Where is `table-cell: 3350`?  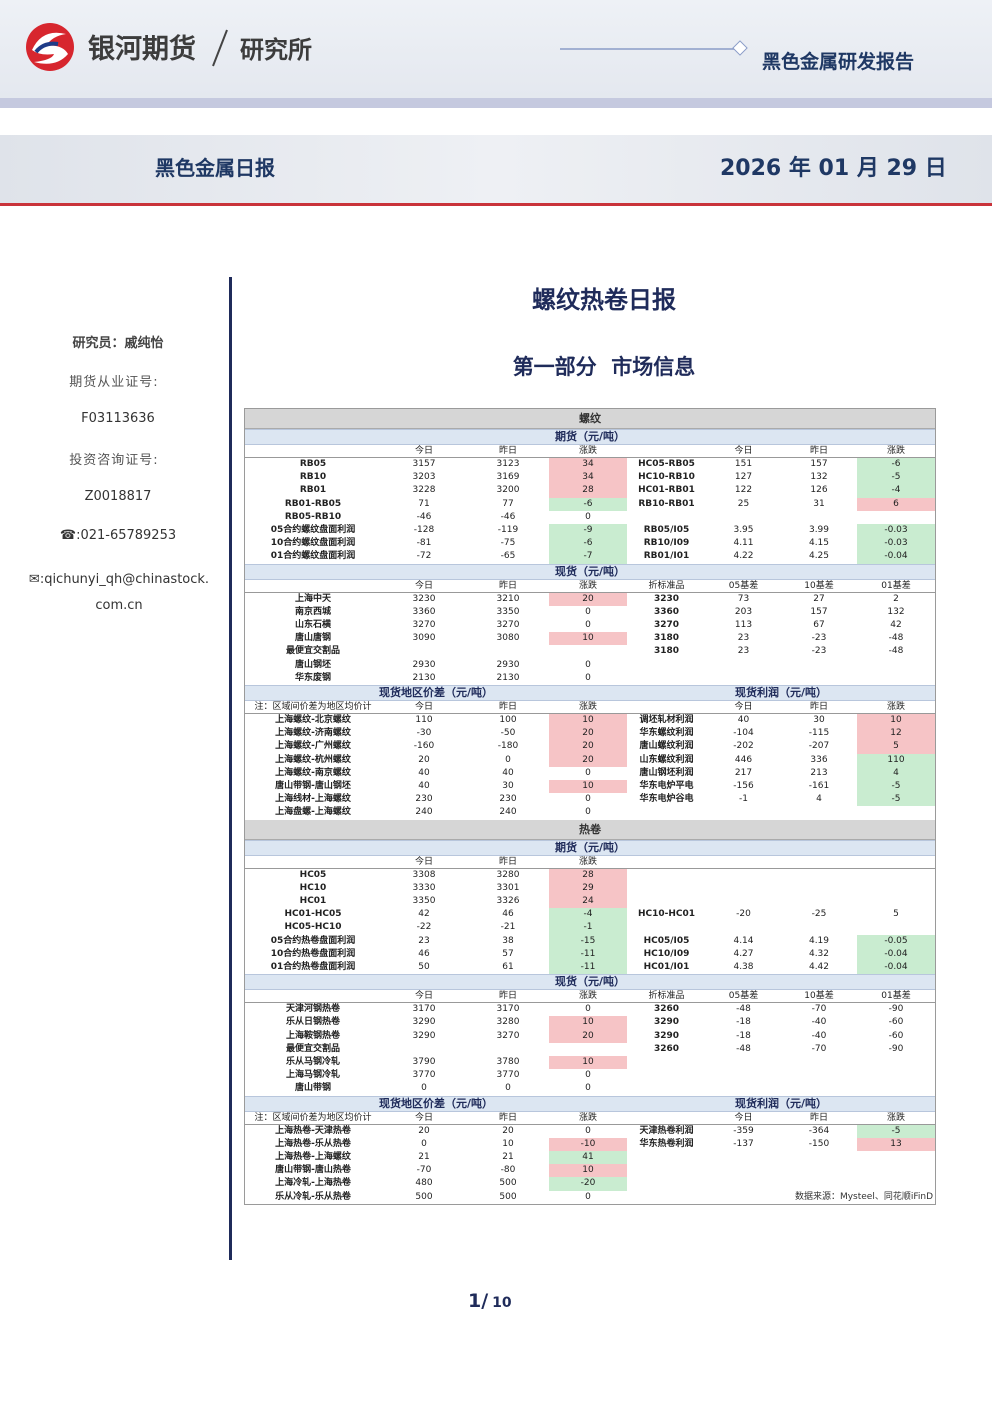 table-cell: 3350 is located at coordinates (424, 901).